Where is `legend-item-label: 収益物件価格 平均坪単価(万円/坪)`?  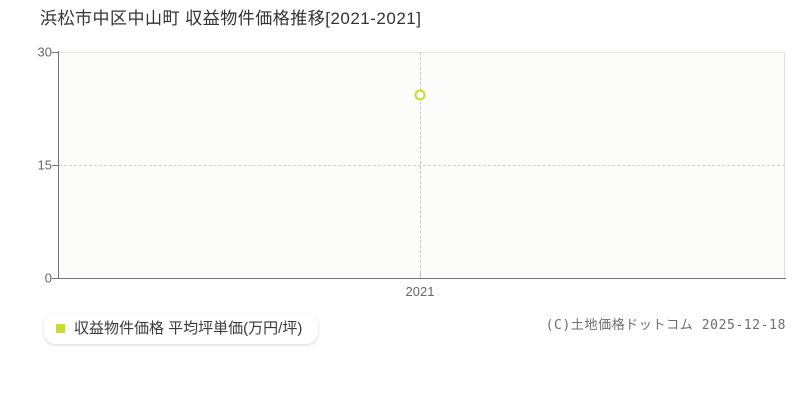
legend-item-label: 収益物件価格 平均坪単価(万円/坪) is located at coordinates (188, 328).